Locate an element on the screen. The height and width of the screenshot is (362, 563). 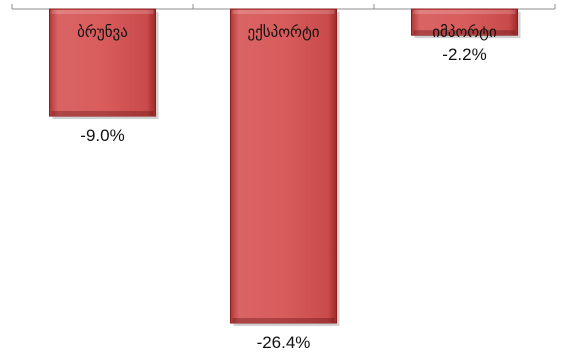
data-label: -26.4% is located at coordinates (284, 342).